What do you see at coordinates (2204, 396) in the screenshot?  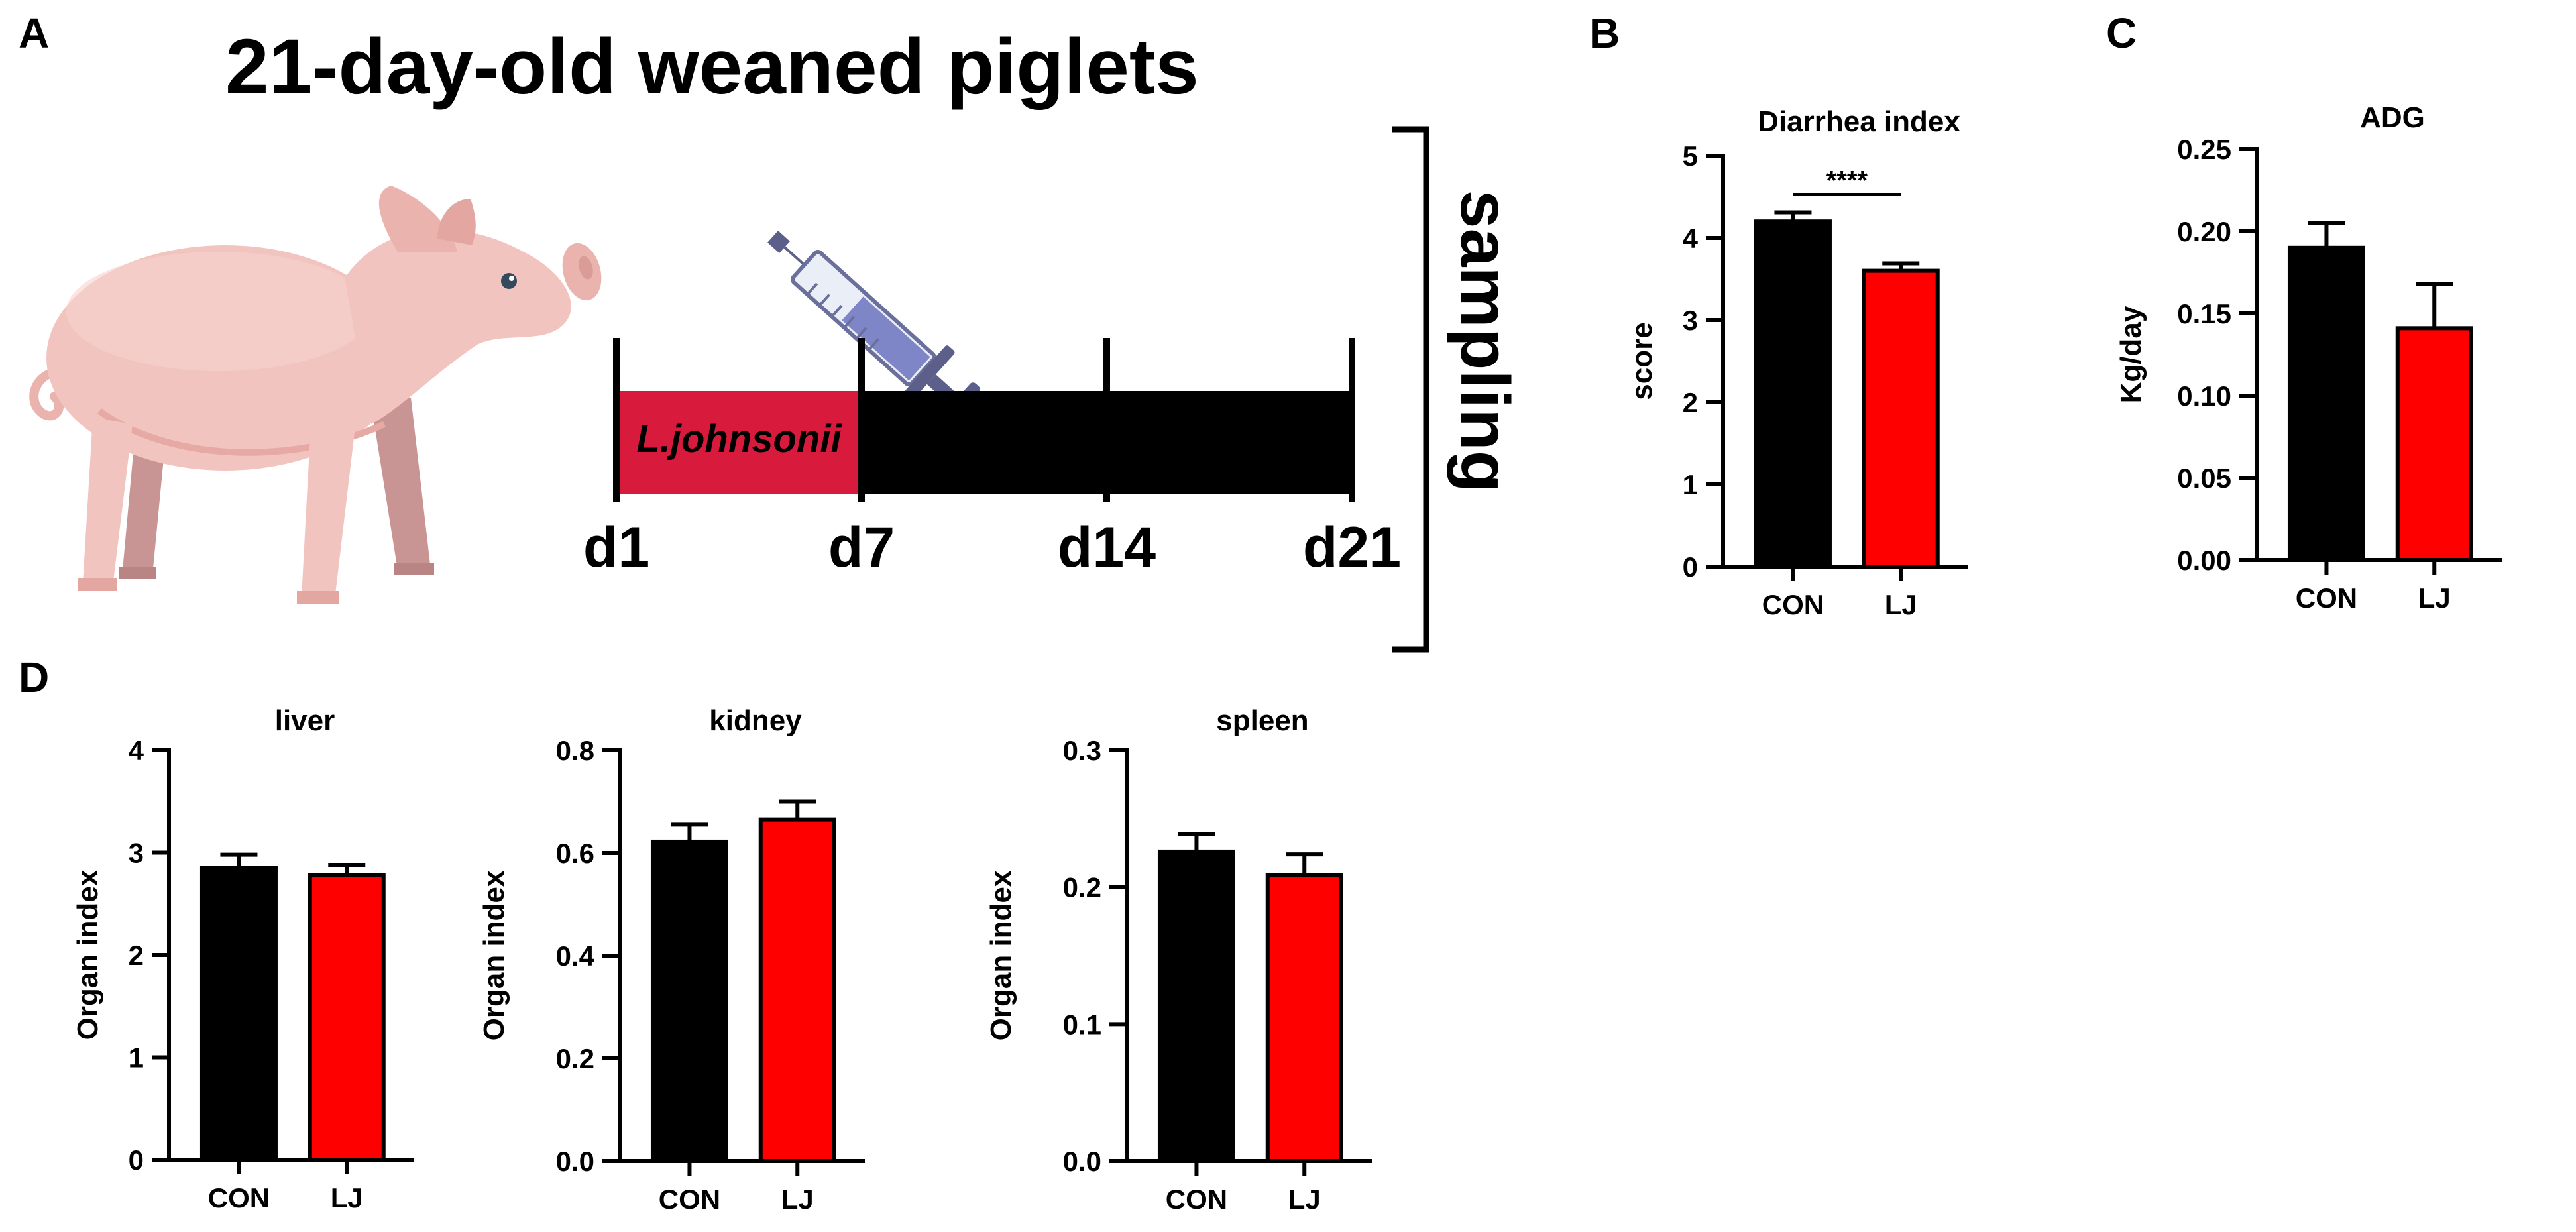 I see `y-tick-label: 0.10` at bounding box center [2204, 396].